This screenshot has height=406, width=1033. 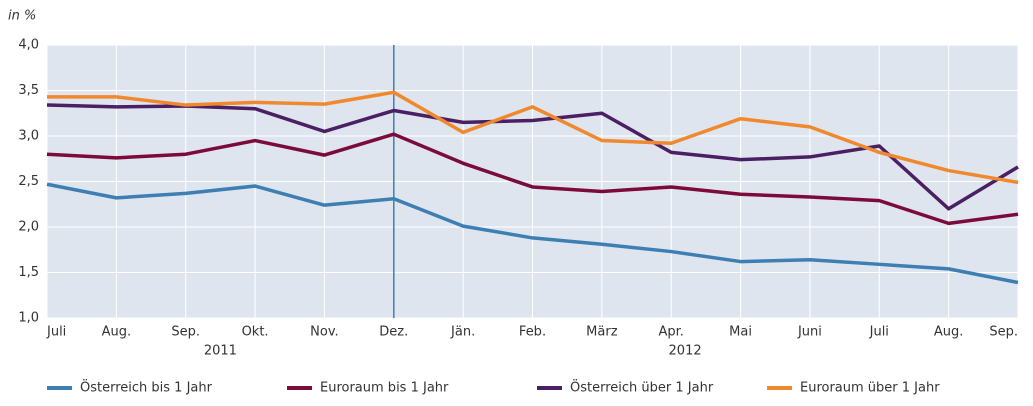 I want to click on x-tick-label: Feb., so click(x=532, y=332).